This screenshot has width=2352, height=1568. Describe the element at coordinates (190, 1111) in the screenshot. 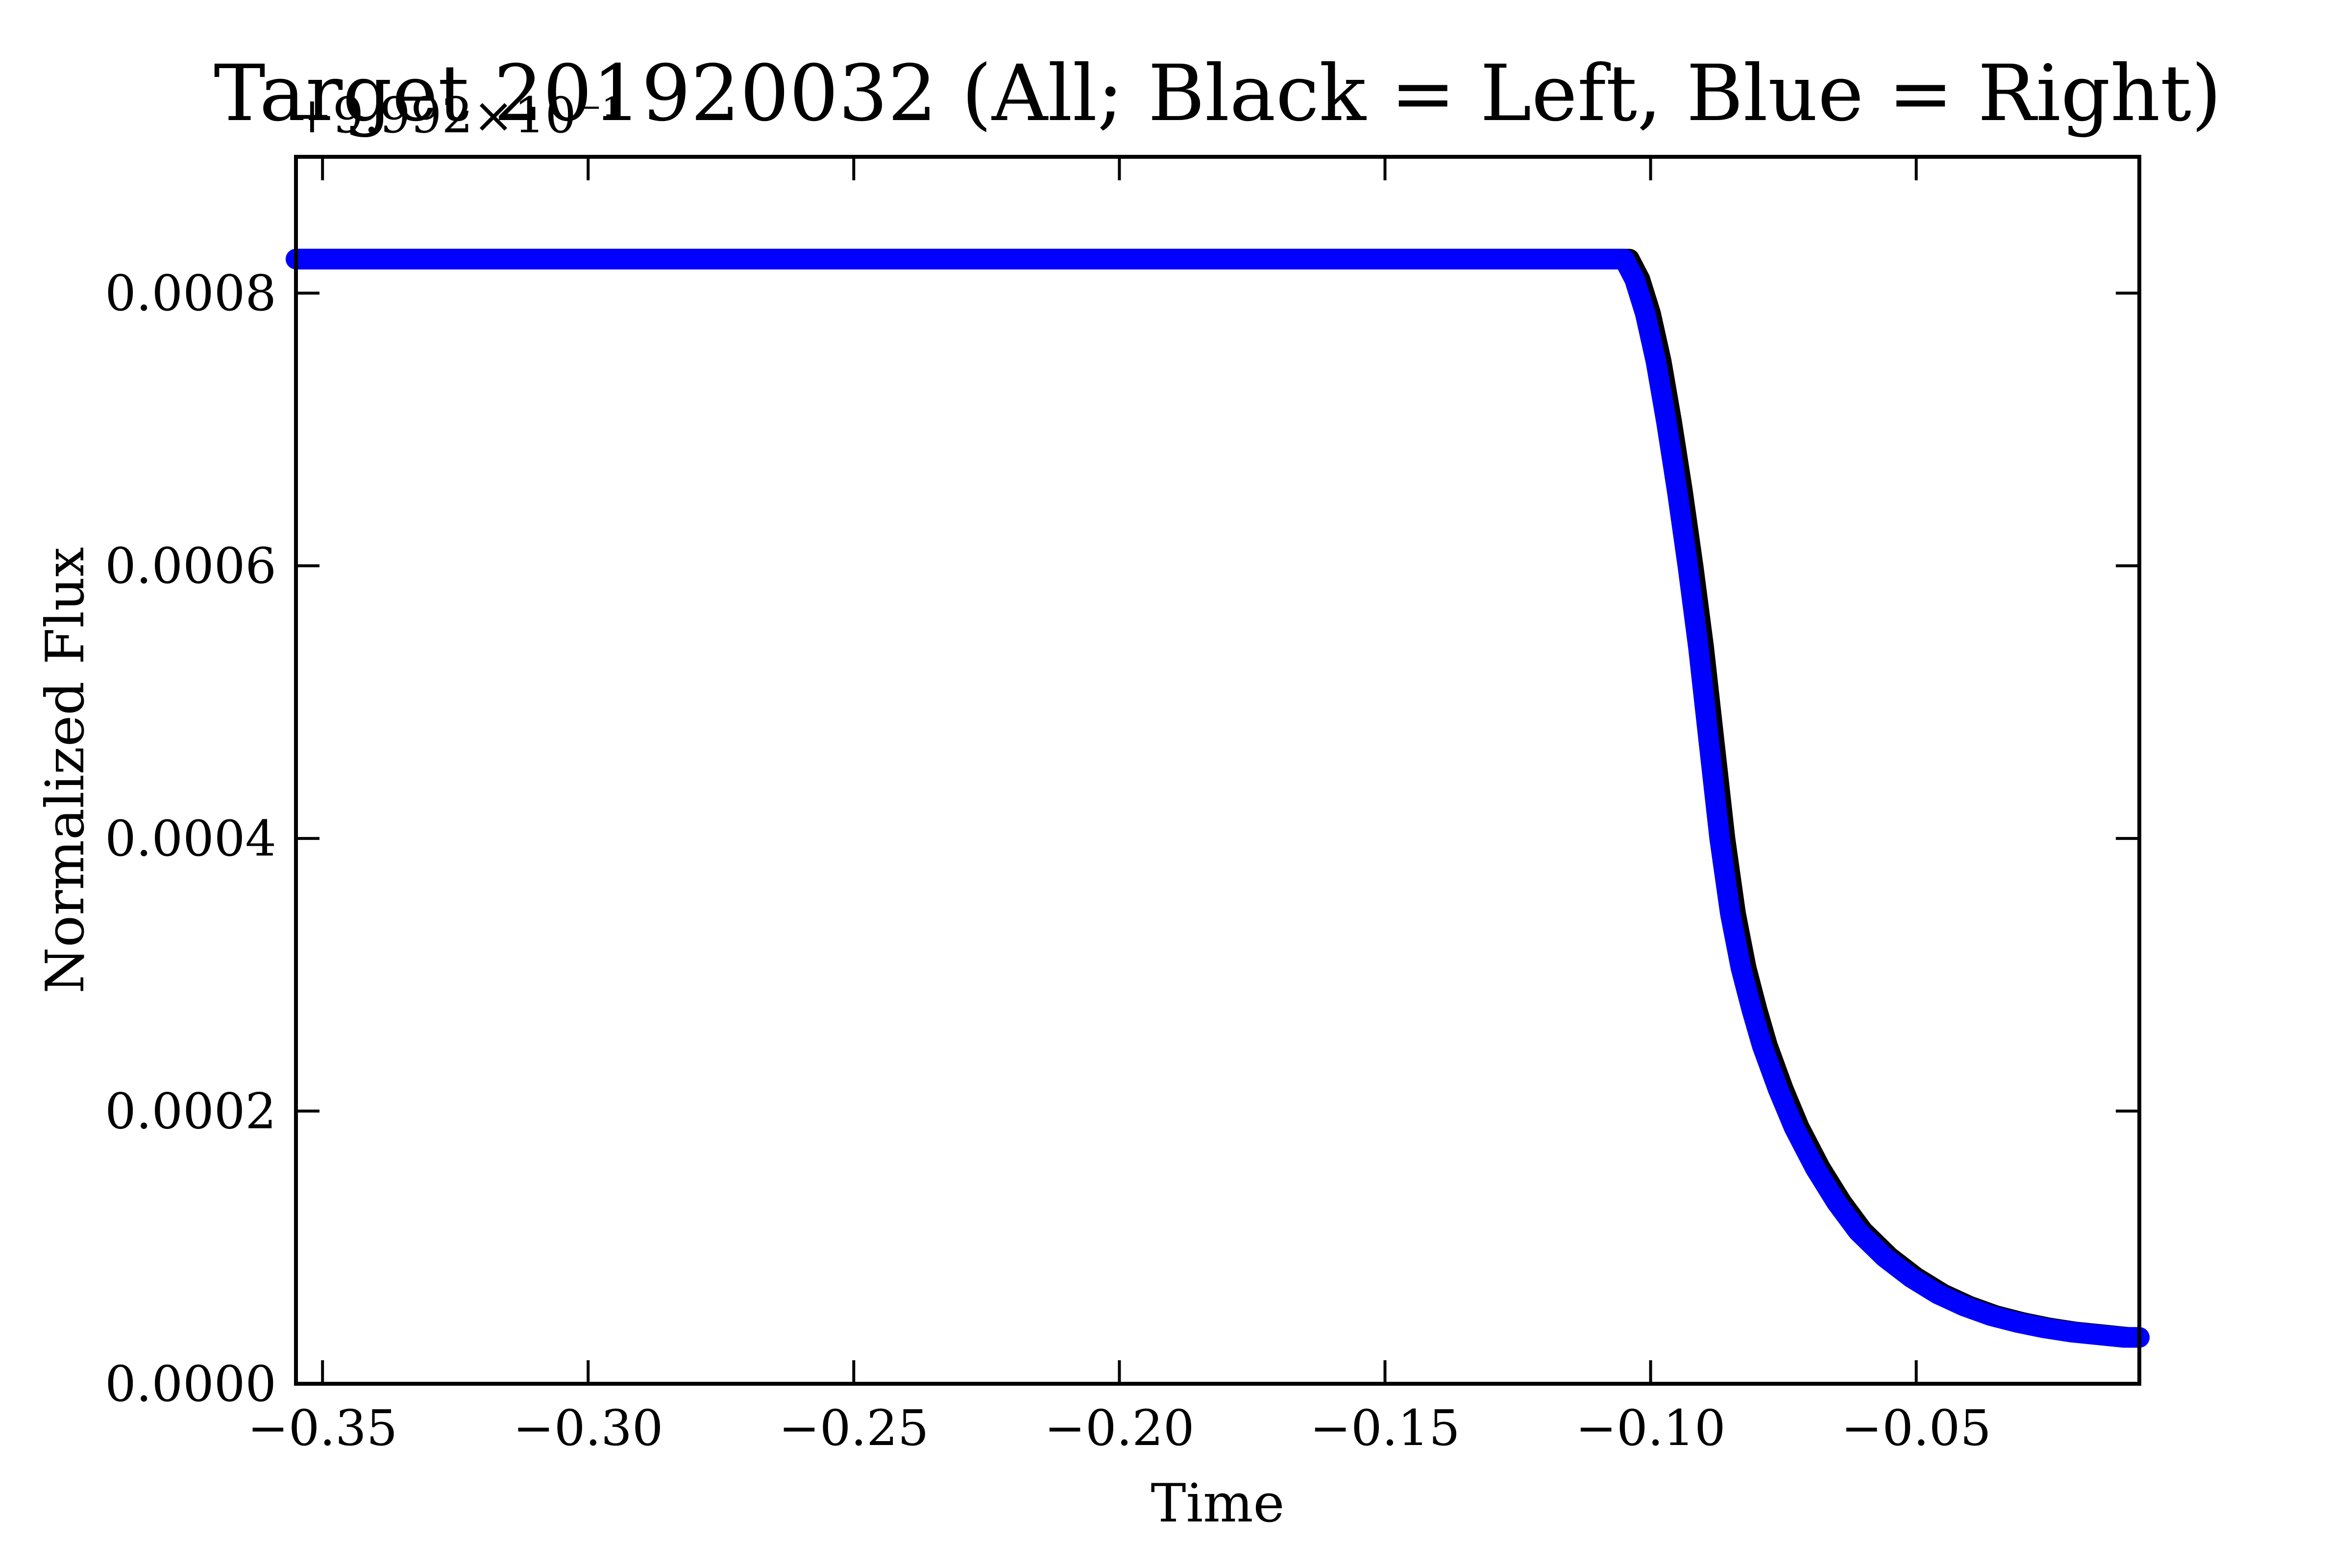

I see `y-tick-label: 0.0002` at that location.